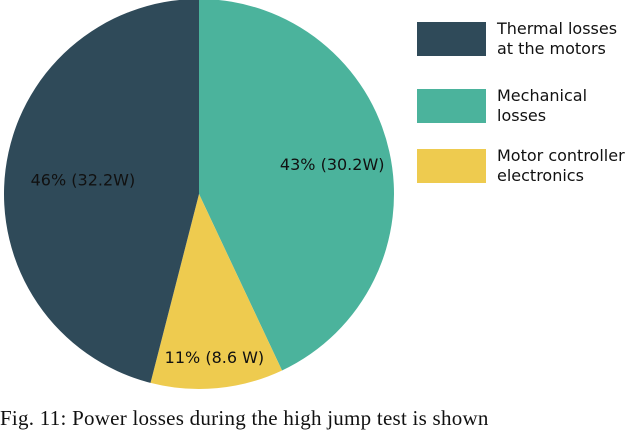 The width and height of the screenshot is (640, 431). What do you see at coordinates (542, 95) in the screenshot?
I see `legend-label: Mechanical` at bounding box center [542, 95].